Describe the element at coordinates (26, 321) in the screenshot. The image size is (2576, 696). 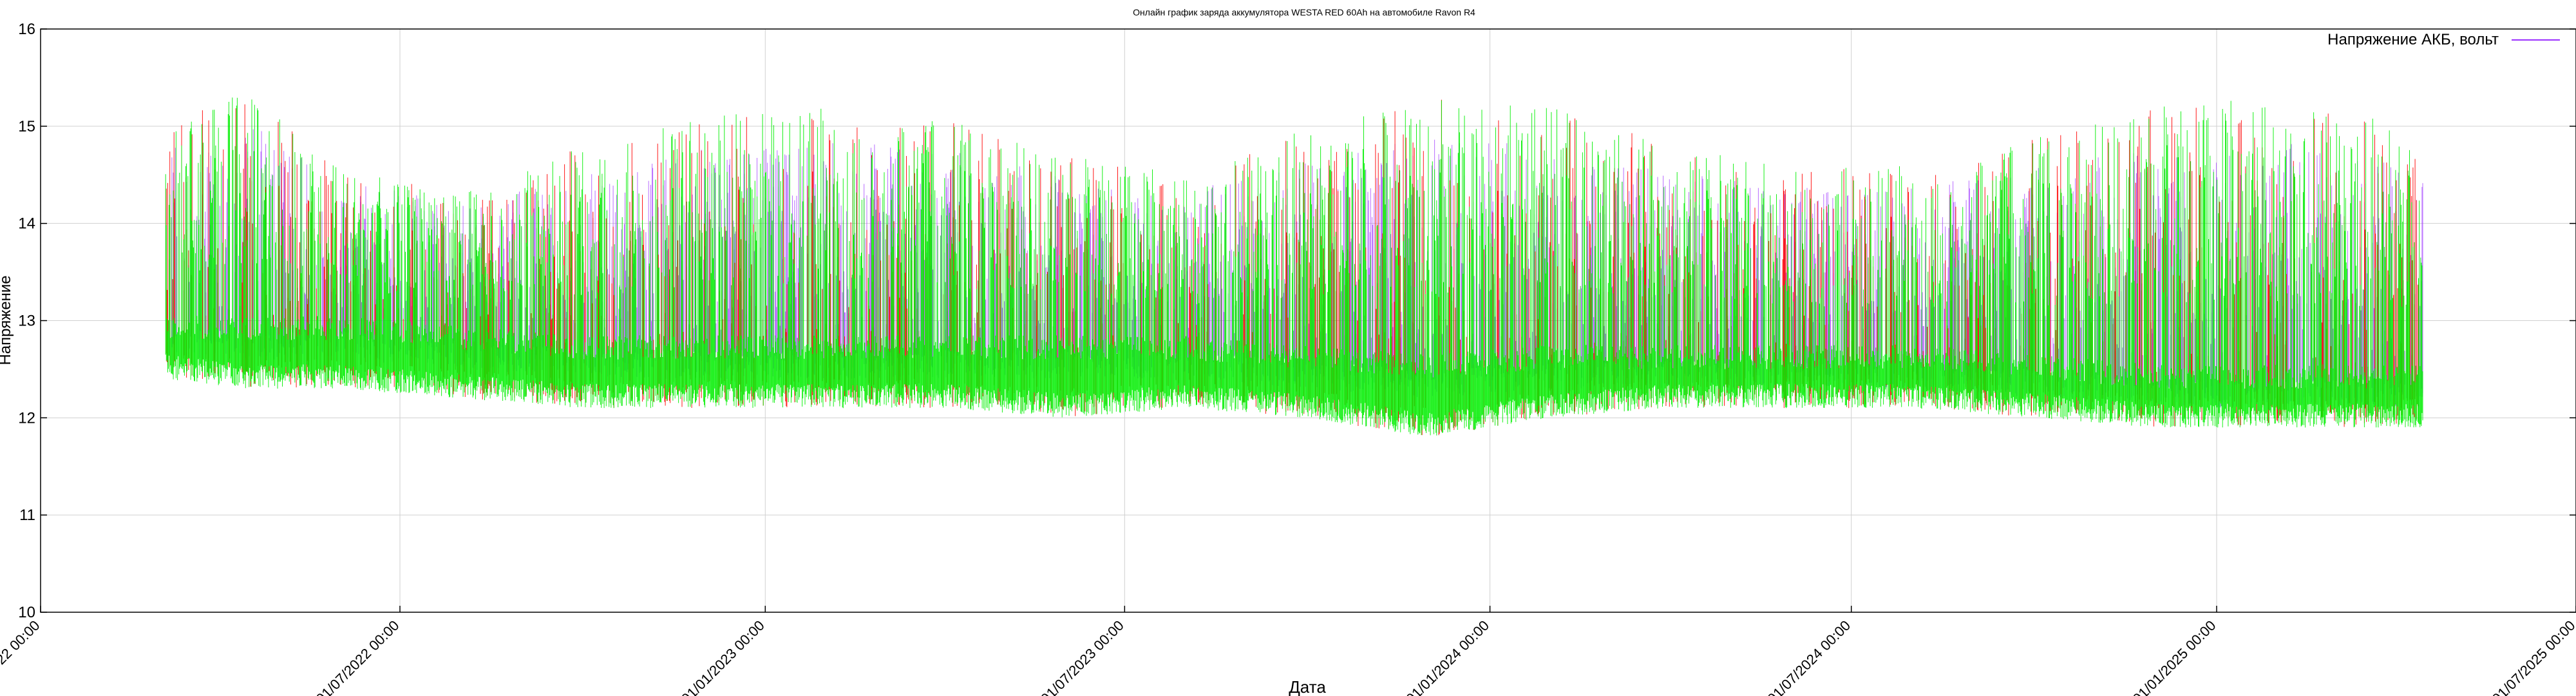
I see `y-tick-label: 13` at that location.